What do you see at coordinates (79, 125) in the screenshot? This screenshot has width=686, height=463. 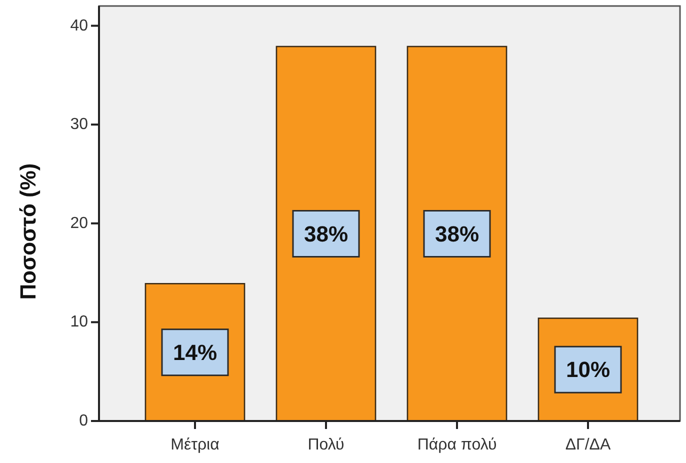 I see `y-tick-label: 30` at bounding box center [79, 125].